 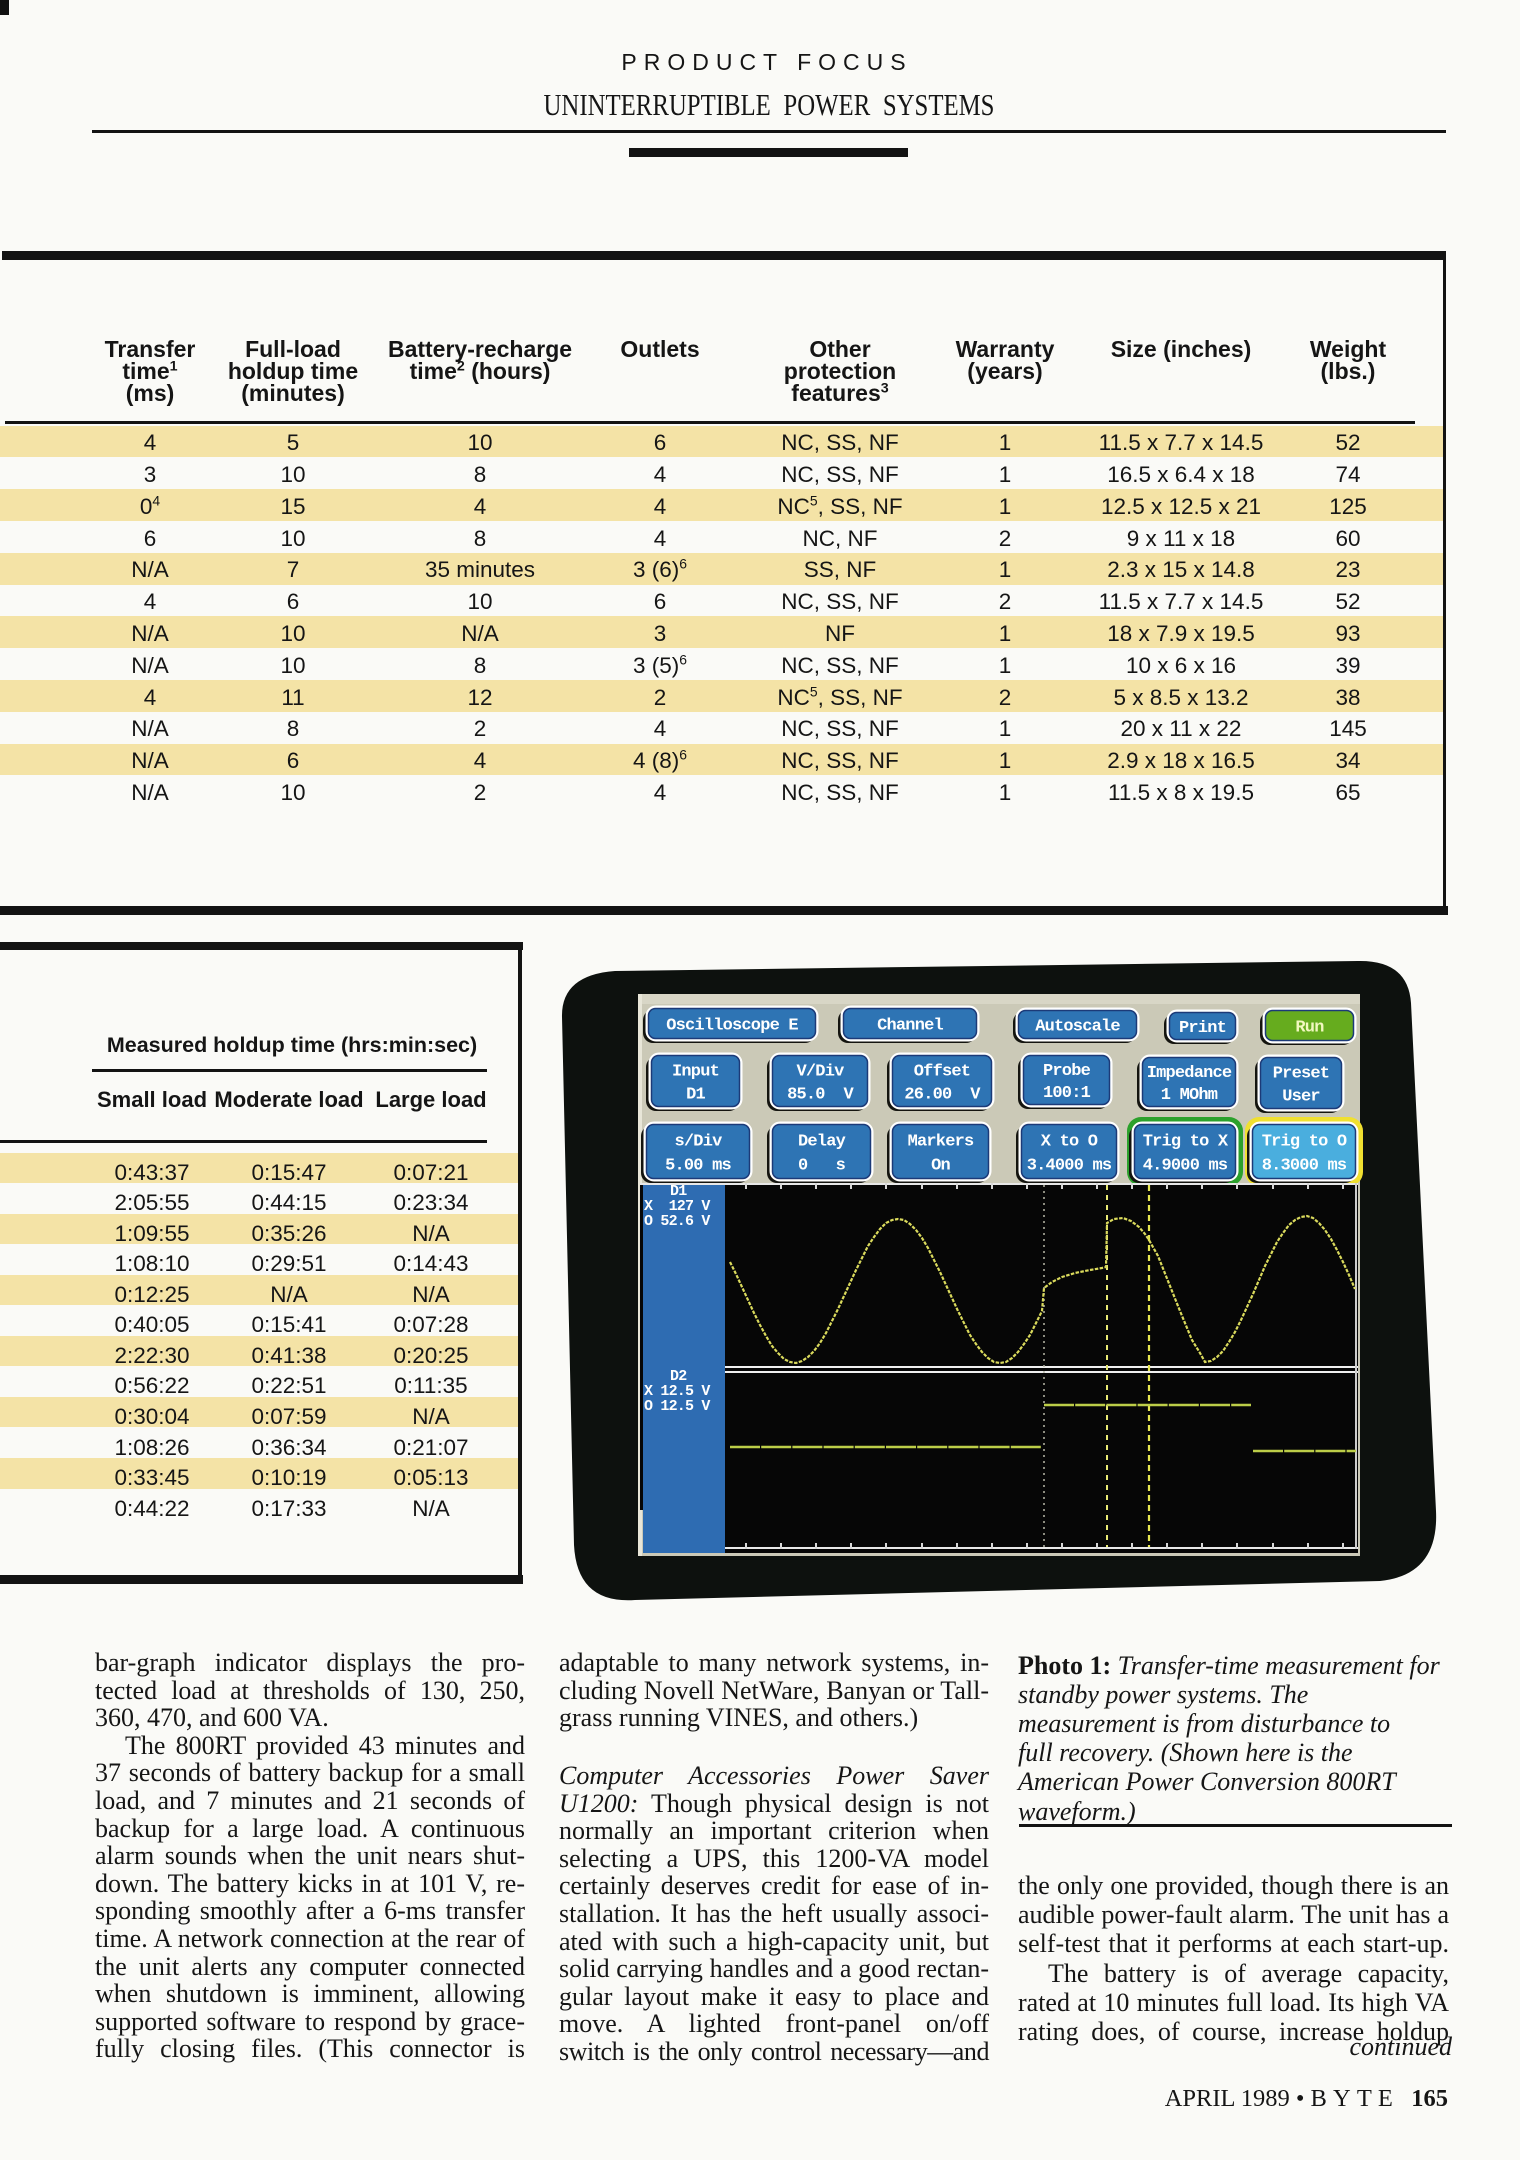 I want to click on svg-text: Input, so click(x=695, y=1072).